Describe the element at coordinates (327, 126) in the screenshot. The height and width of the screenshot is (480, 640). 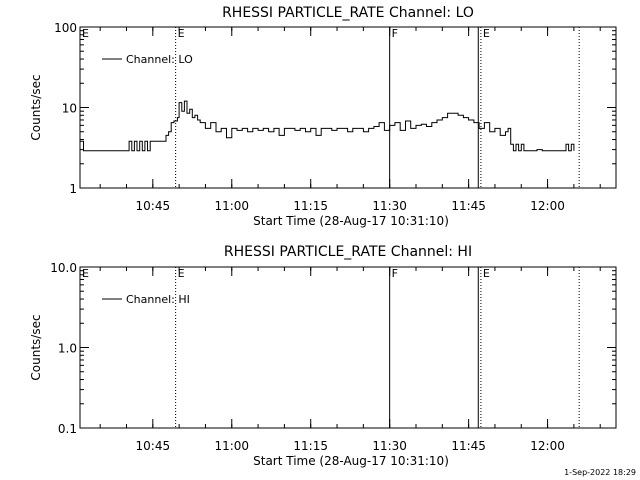
I see `series-line-lo` at that location.